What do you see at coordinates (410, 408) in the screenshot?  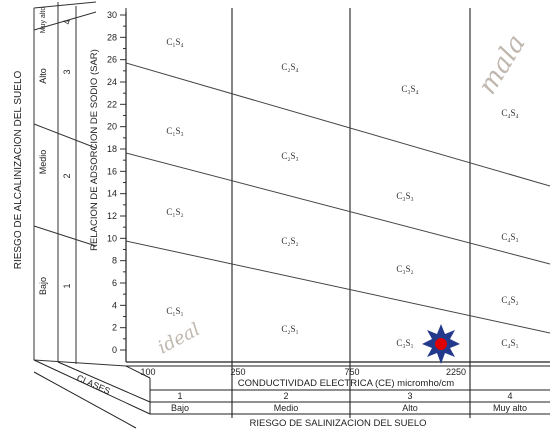 I see `salinity-label-3: Alto` at bounding box center [410, 408].